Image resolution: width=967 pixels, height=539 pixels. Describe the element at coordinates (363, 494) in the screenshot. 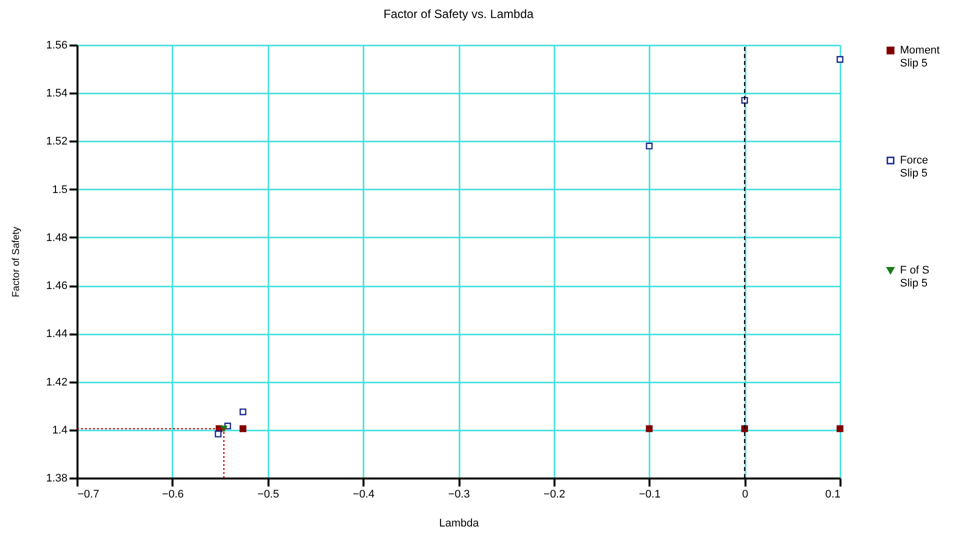

I see `x-tick-label: −0.4` at that location.